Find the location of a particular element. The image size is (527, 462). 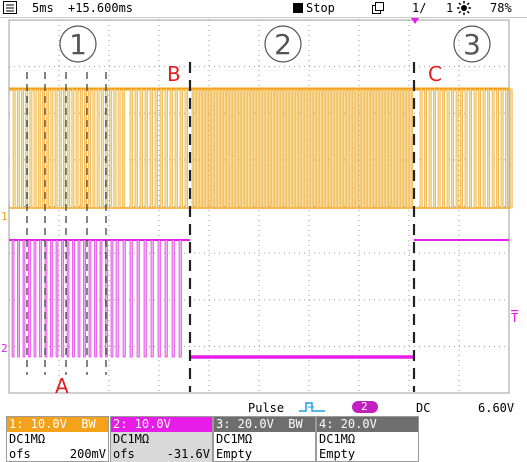

channel-3-scale: 3: 20.0V BW is located at coordinates (264, 424).